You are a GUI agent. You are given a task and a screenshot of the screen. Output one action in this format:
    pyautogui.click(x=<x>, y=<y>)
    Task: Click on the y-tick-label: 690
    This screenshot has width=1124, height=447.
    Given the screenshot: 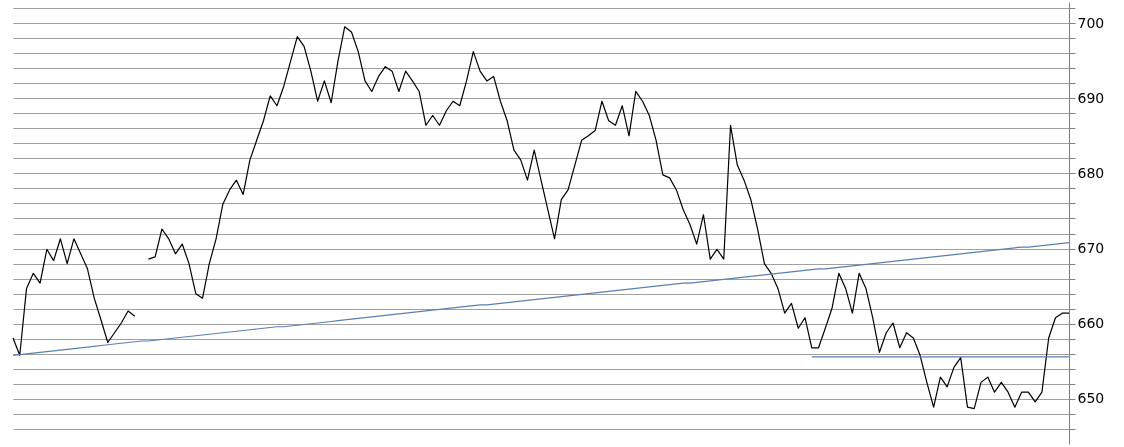 What is the action you would take?
    pyautogui.click(x=1091, y=97)
    